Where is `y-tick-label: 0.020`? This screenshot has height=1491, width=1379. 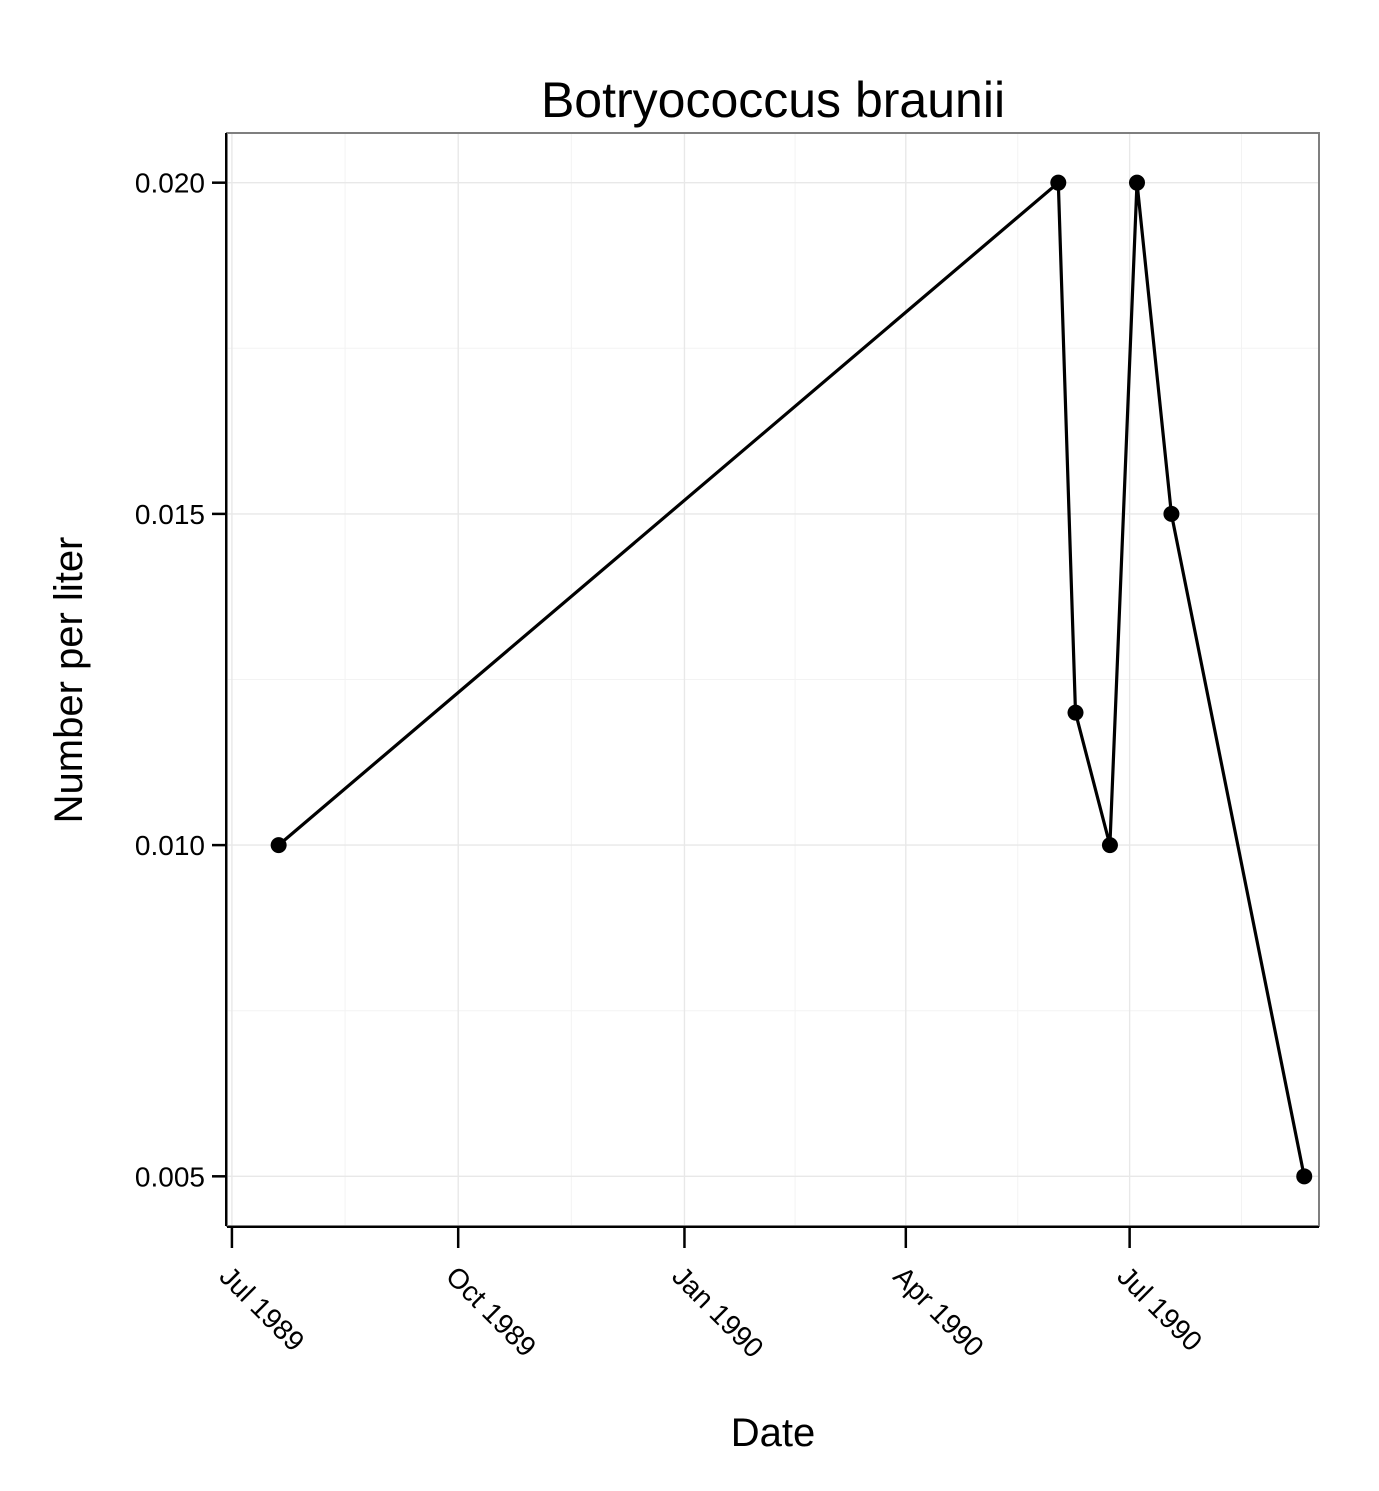 y-tick-label: 0.020 is located at coordinates (170, 183).